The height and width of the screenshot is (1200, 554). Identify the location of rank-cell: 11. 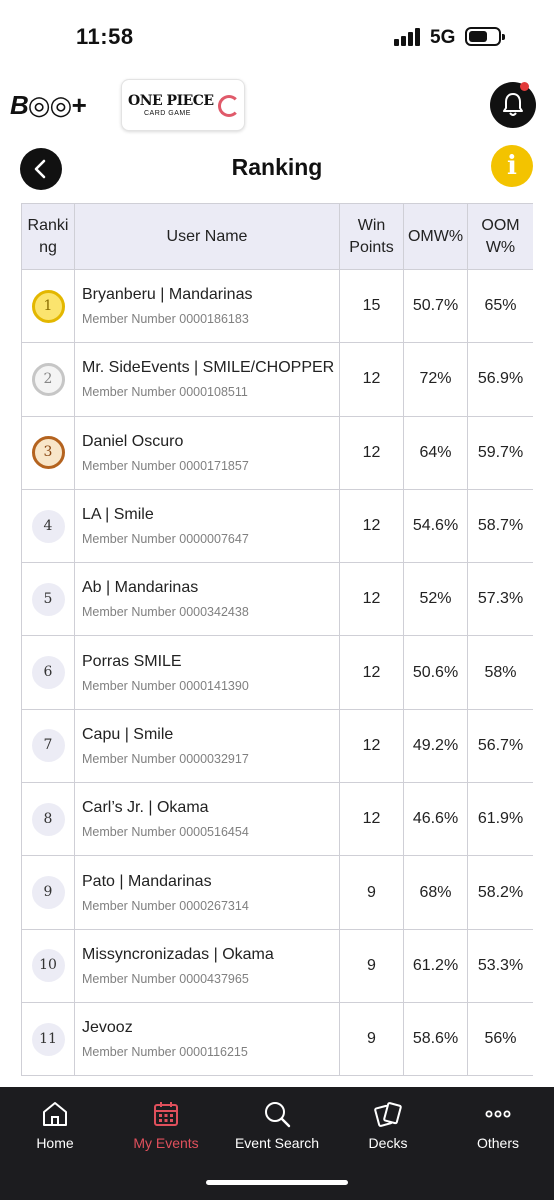
(48, 1039).